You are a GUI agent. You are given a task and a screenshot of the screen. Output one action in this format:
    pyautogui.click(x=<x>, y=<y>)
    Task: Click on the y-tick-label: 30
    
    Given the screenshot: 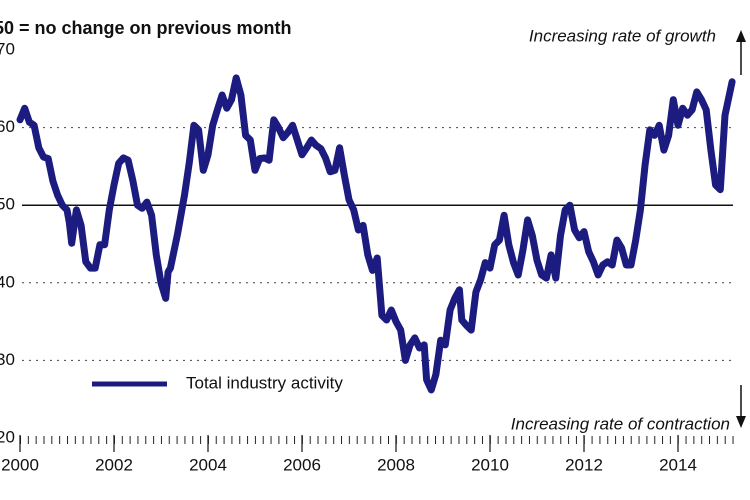 What is the action you would take?
    pyautogui.click(x=7, y=359)
    